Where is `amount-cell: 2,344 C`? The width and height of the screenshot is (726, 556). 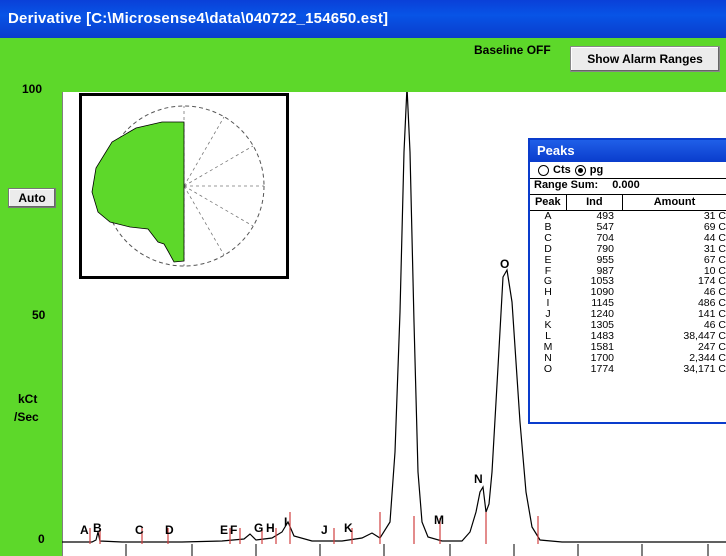 amount-cell: 2,344 C is located at coordinates (707, 357).